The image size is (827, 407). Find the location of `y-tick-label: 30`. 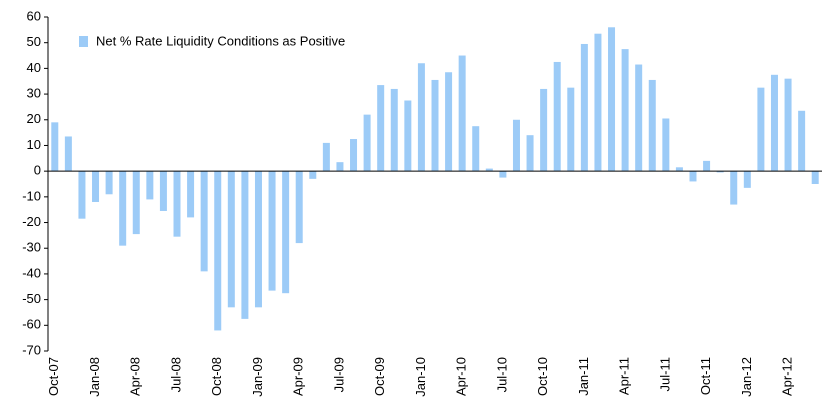

y-tick-label: 30 is located at coordinates (34, 93).